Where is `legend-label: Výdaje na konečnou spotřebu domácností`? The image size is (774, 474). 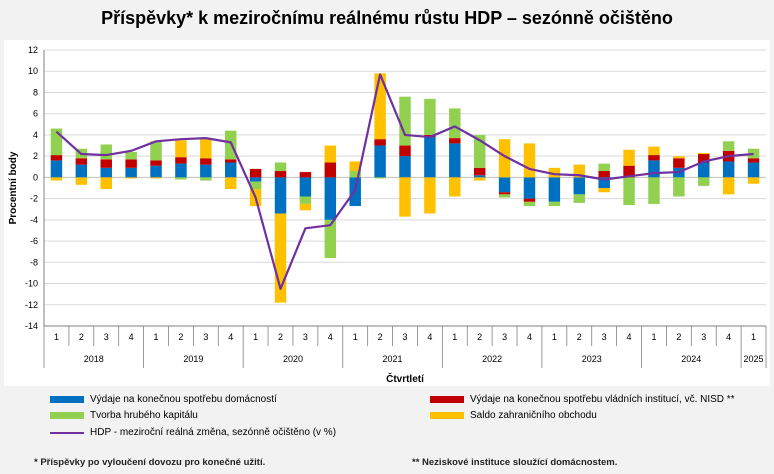
legend-label: Výdaje na konečnou spotřebu domácností is located at coordinates (183, 399).